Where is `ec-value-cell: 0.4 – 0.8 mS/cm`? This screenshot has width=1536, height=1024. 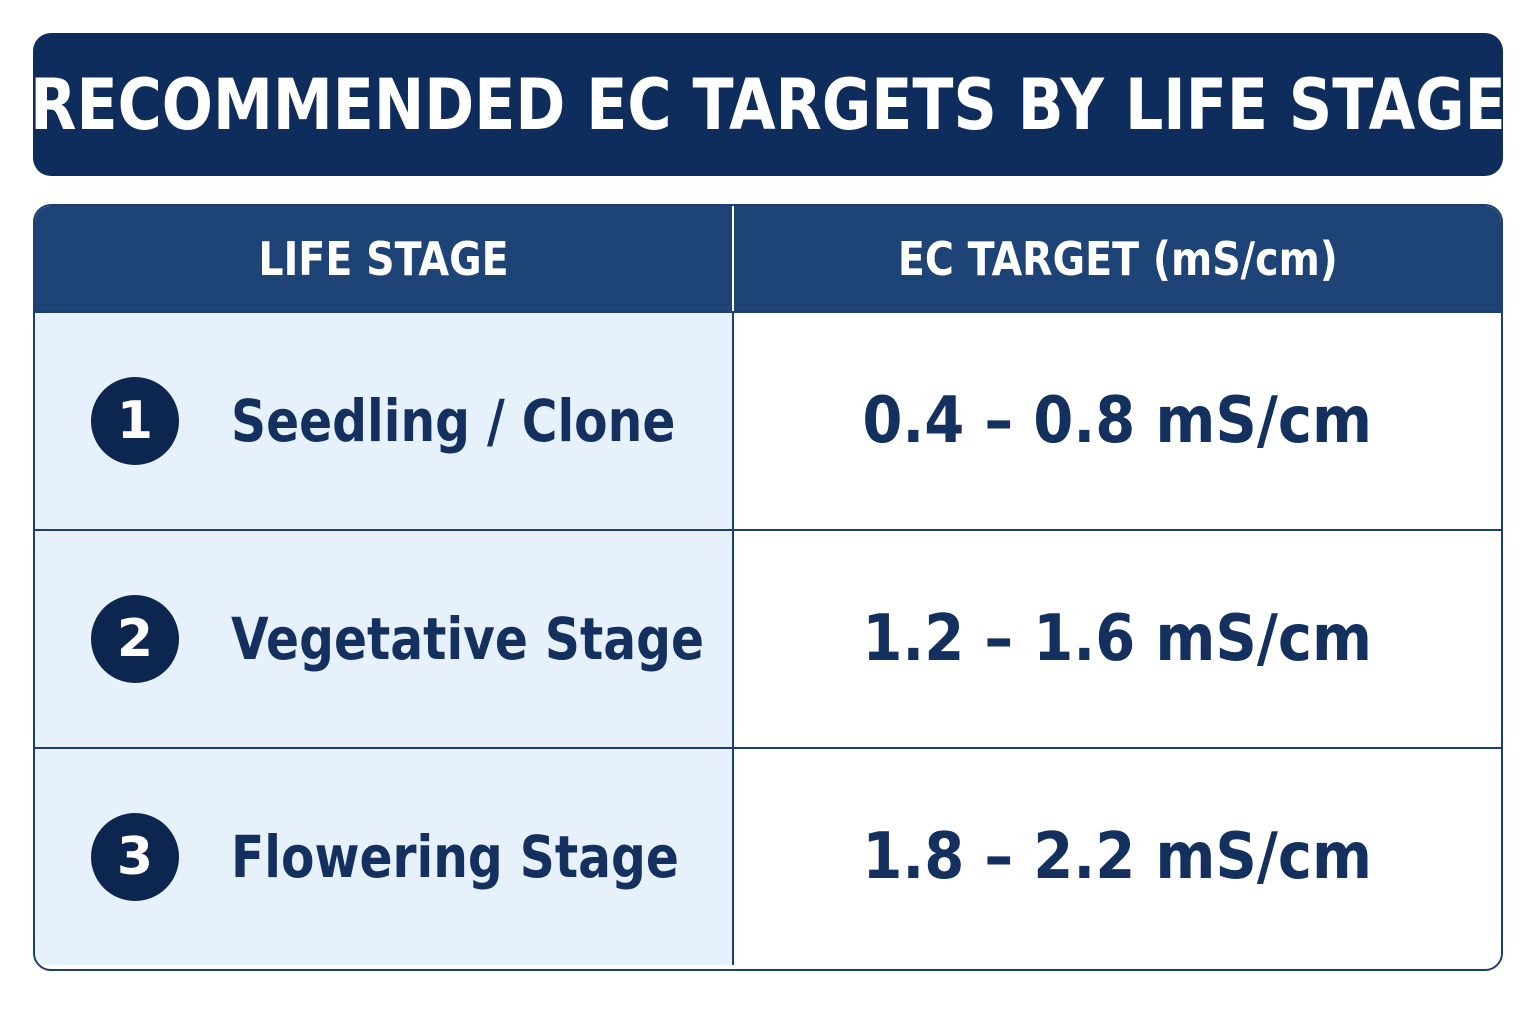 ec-value-cell: 0.4 – 0.8 mS/cm is located at coordinates (1117, 421).